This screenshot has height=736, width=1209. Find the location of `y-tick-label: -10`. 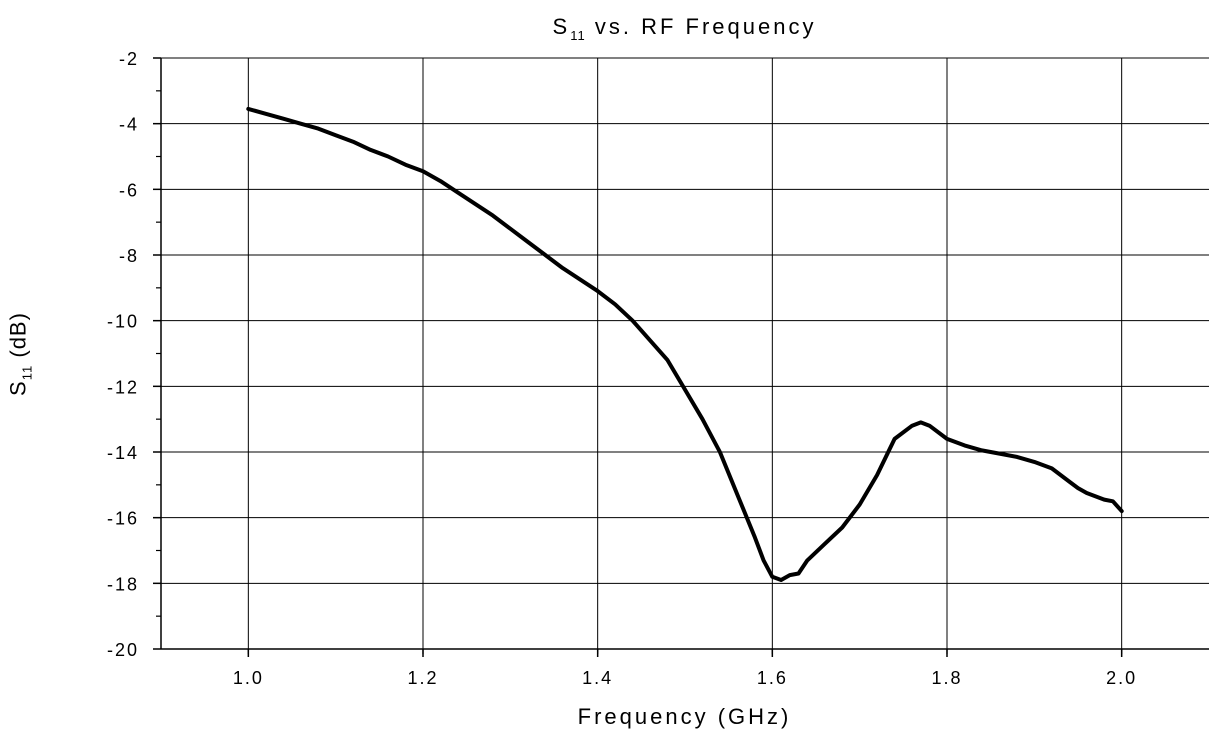

y-tick-label: -10 is located at coordinates (123, 322).